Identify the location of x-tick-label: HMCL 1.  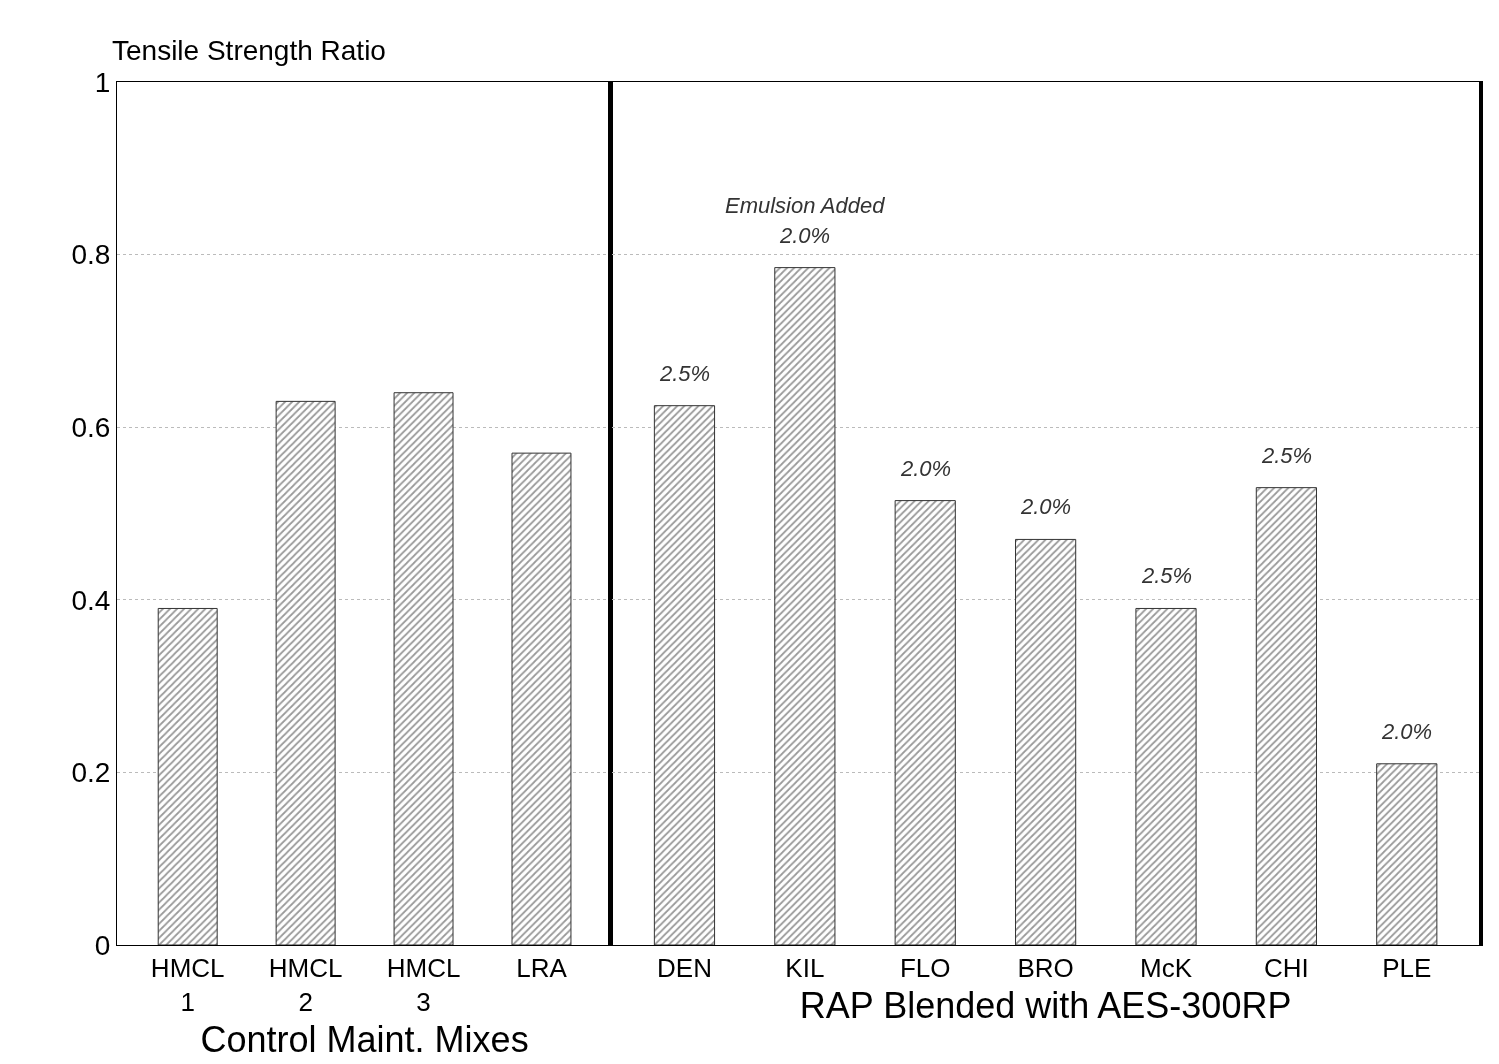
(187, 985).